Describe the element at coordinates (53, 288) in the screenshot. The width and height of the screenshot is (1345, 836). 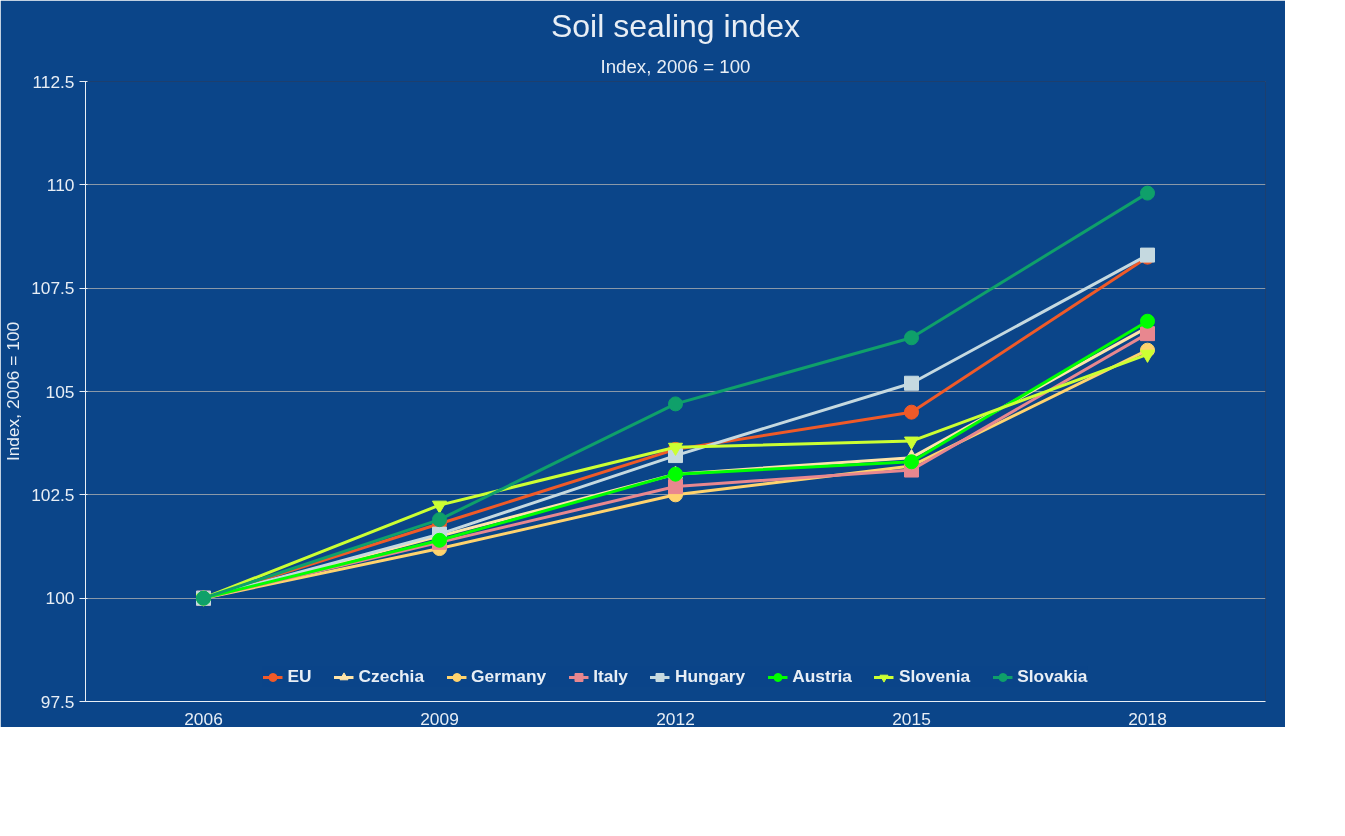
I see `y-tick-label: 107.5` at that location.